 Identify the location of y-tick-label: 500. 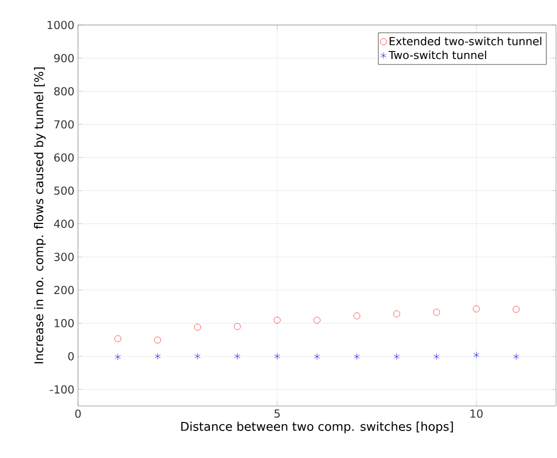
(64, 190).